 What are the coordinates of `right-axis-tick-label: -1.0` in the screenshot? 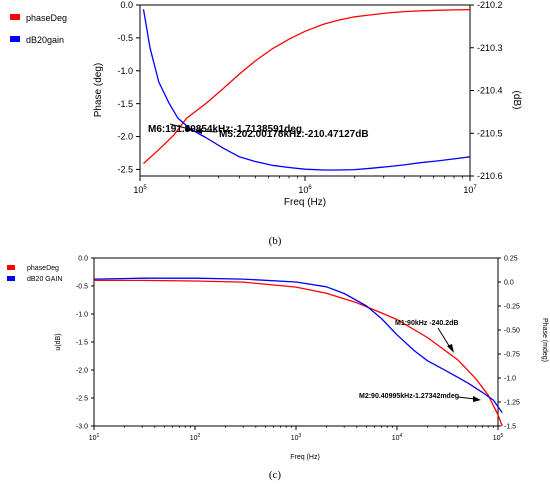 It's located at (510, 378).